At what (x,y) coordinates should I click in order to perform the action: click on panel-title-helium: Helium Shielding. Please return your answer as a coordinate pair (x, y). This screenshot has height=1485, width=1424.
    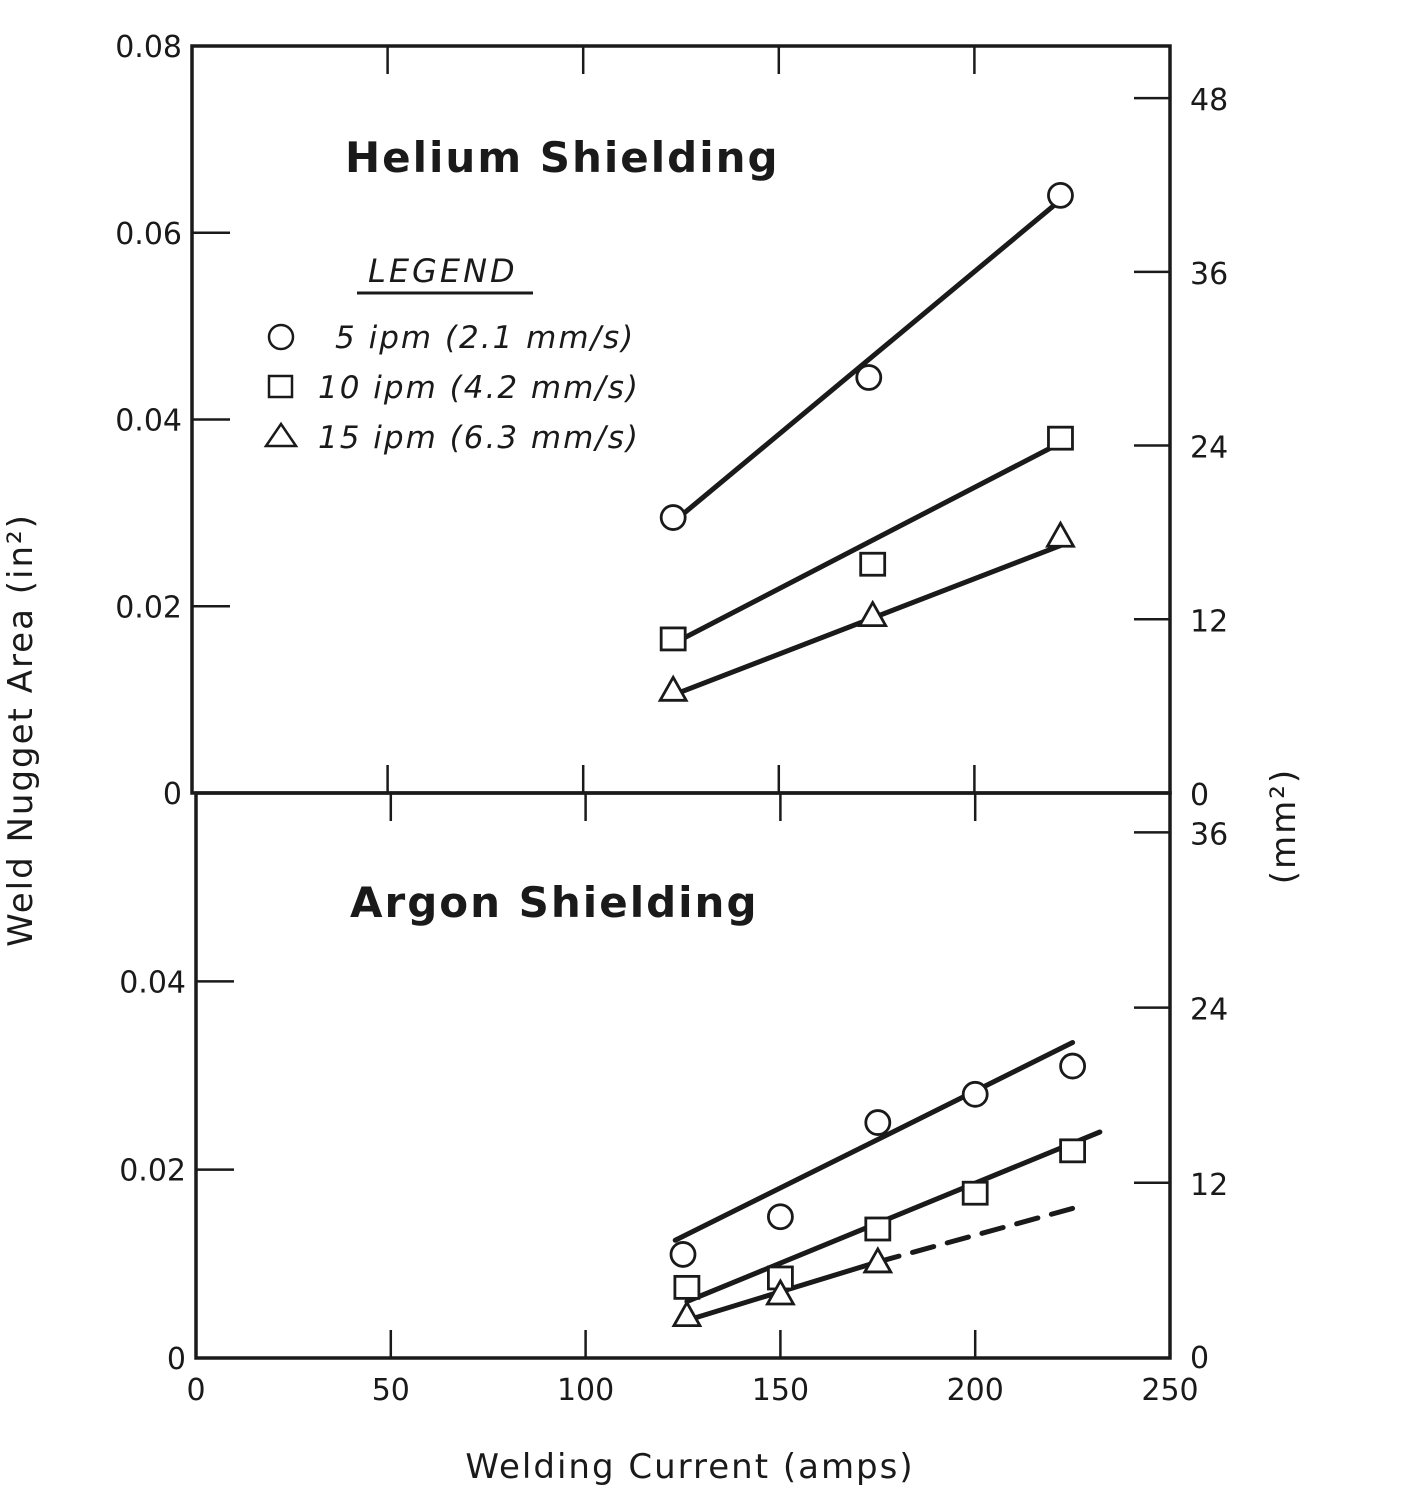
    Looking at the image, I should click on (562, 157).